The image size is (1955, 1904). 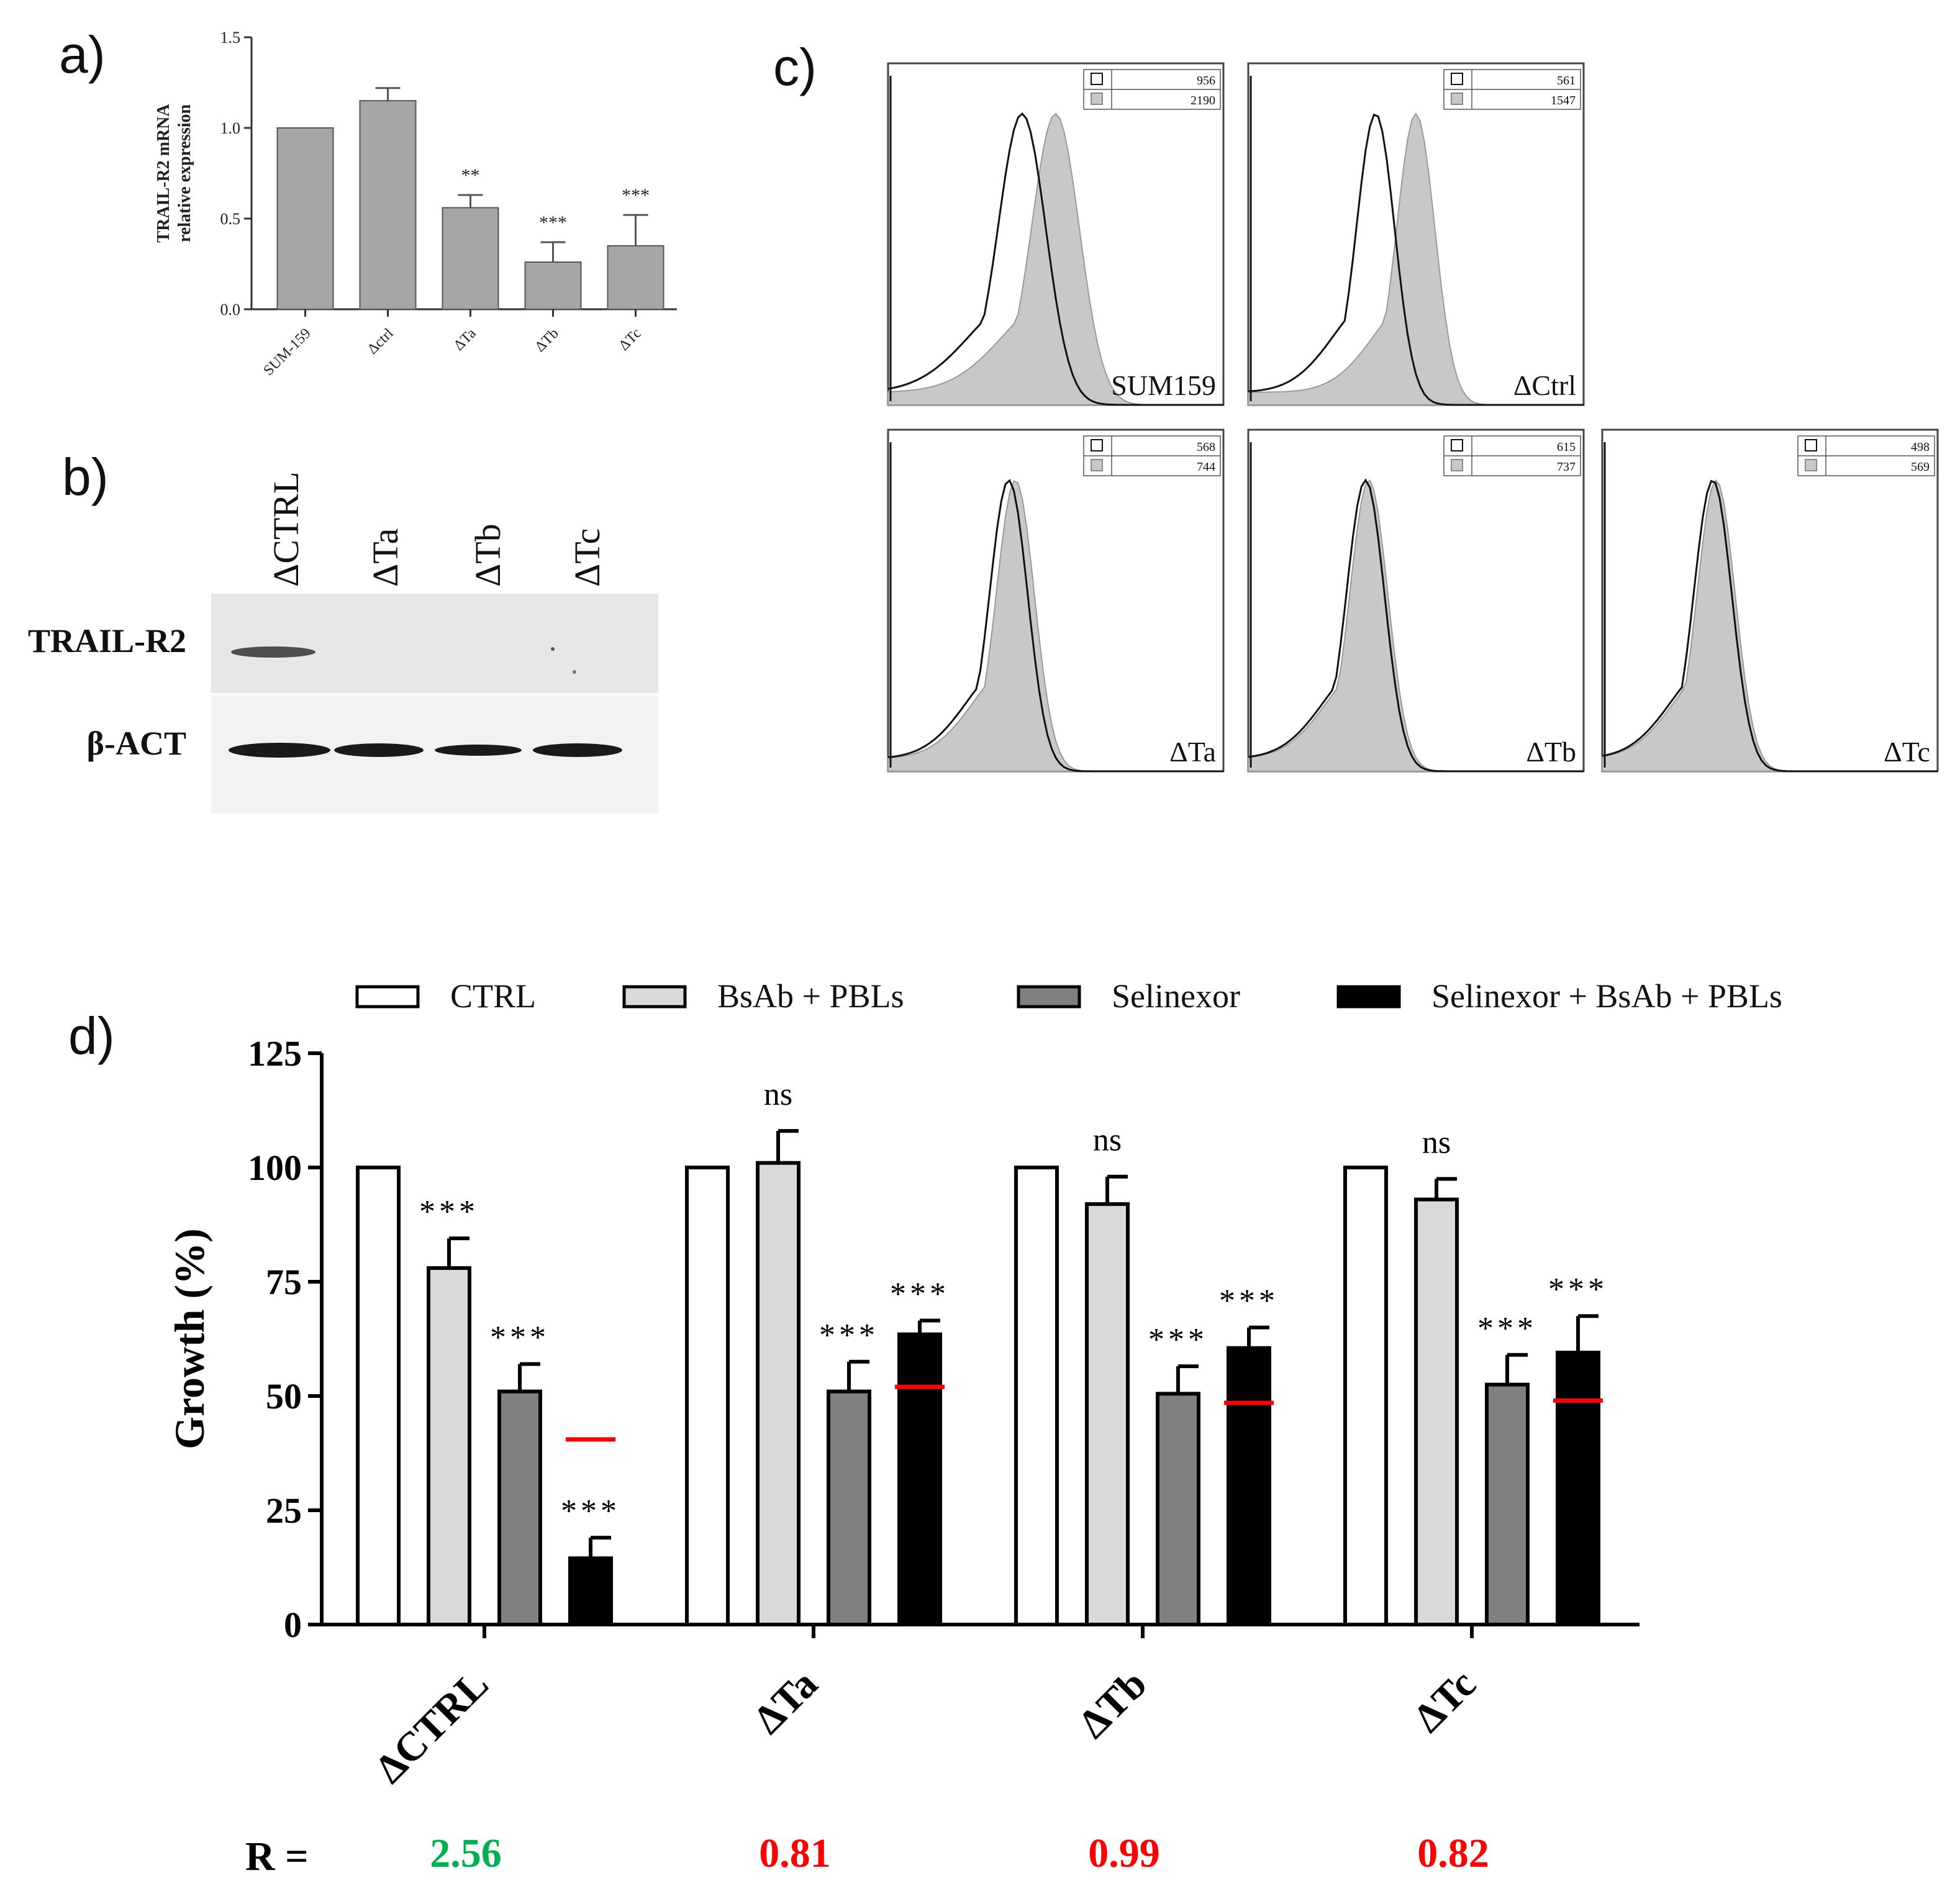 What do you see at coordinates (786, 1702) in the screenshot?
I see `d-x-tick-label: ΔTa` at bounding box center [786, 1702].